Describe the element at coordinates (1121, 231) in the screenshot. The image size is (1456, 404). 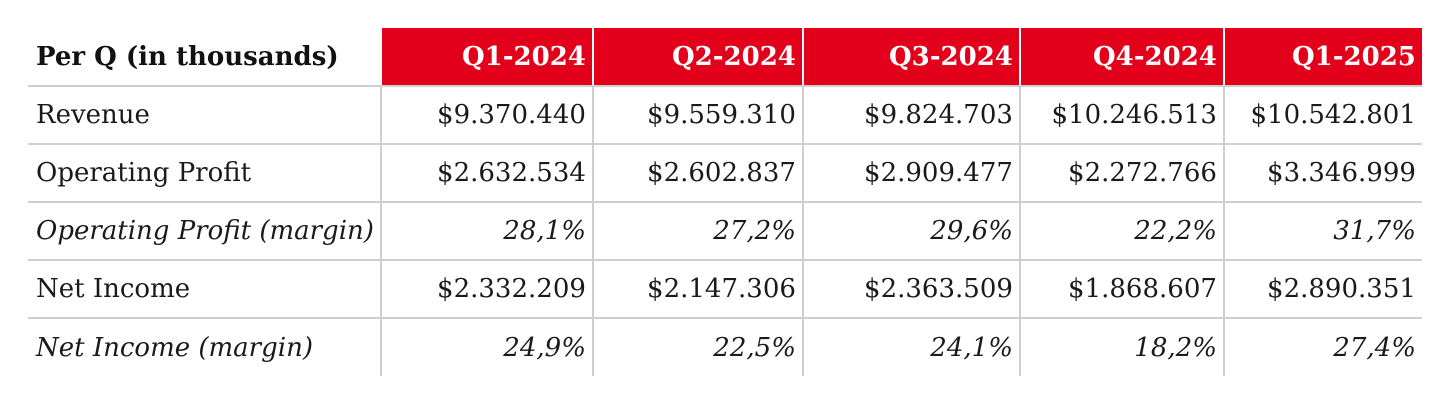
I see `table-cell: 22,2%` at that location.